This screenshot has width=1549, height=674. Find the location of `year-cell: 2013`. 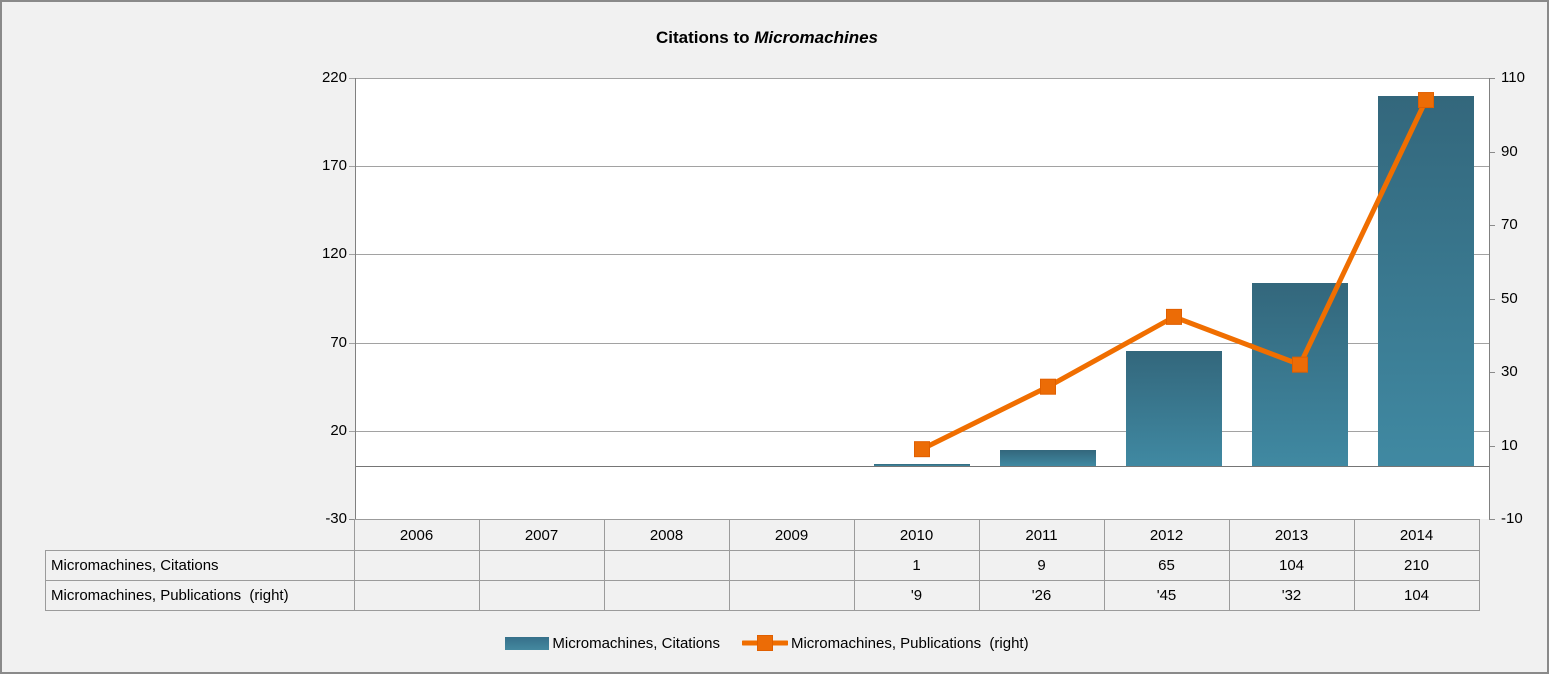

year-cell: 2013 is located at coordinates (1291, 535).